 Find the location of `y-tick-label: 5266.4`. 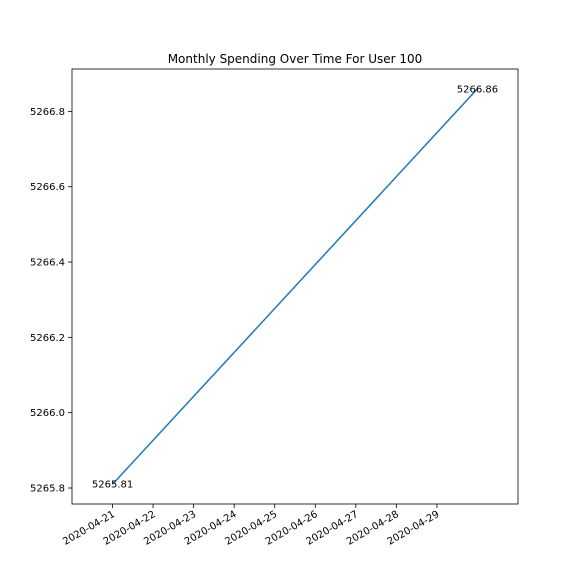

y-tick-label: 5266.4 is located at coordinates (47, 263).